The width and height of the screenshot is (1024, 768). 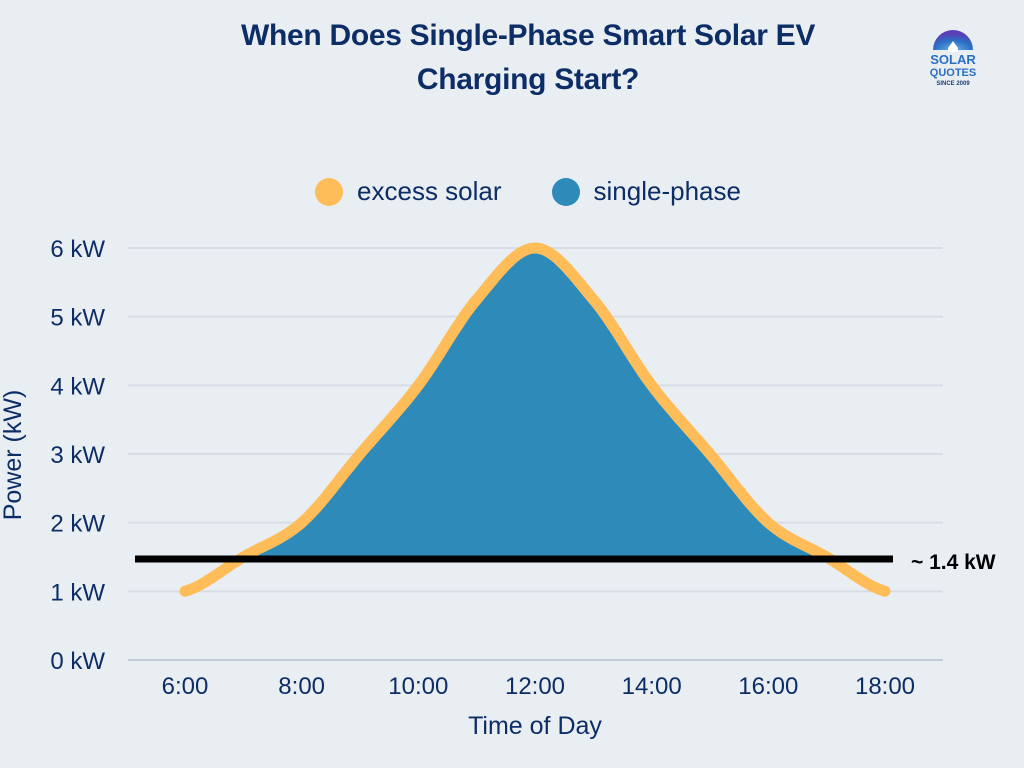 What do you see at coordinates (953, 562) in the screenshot?
I see `threshold-label: ~ 1.4 kW` at bounding box center [953, 562].